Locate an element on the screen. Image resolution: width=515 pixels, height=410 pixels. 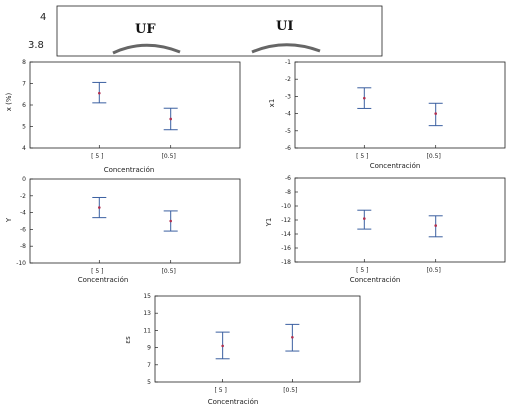
top-y-tick-1: 3.8 is located at coordinates (36, 45).